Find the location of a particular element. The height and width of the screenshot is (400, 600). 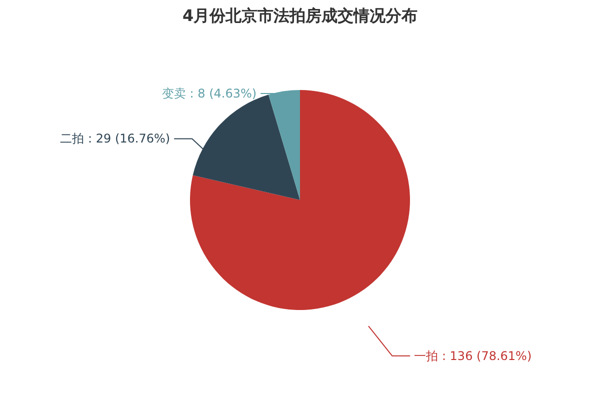

slice-label: 变卖 : 8 (4.63%) is located at coordinates (209, 93).